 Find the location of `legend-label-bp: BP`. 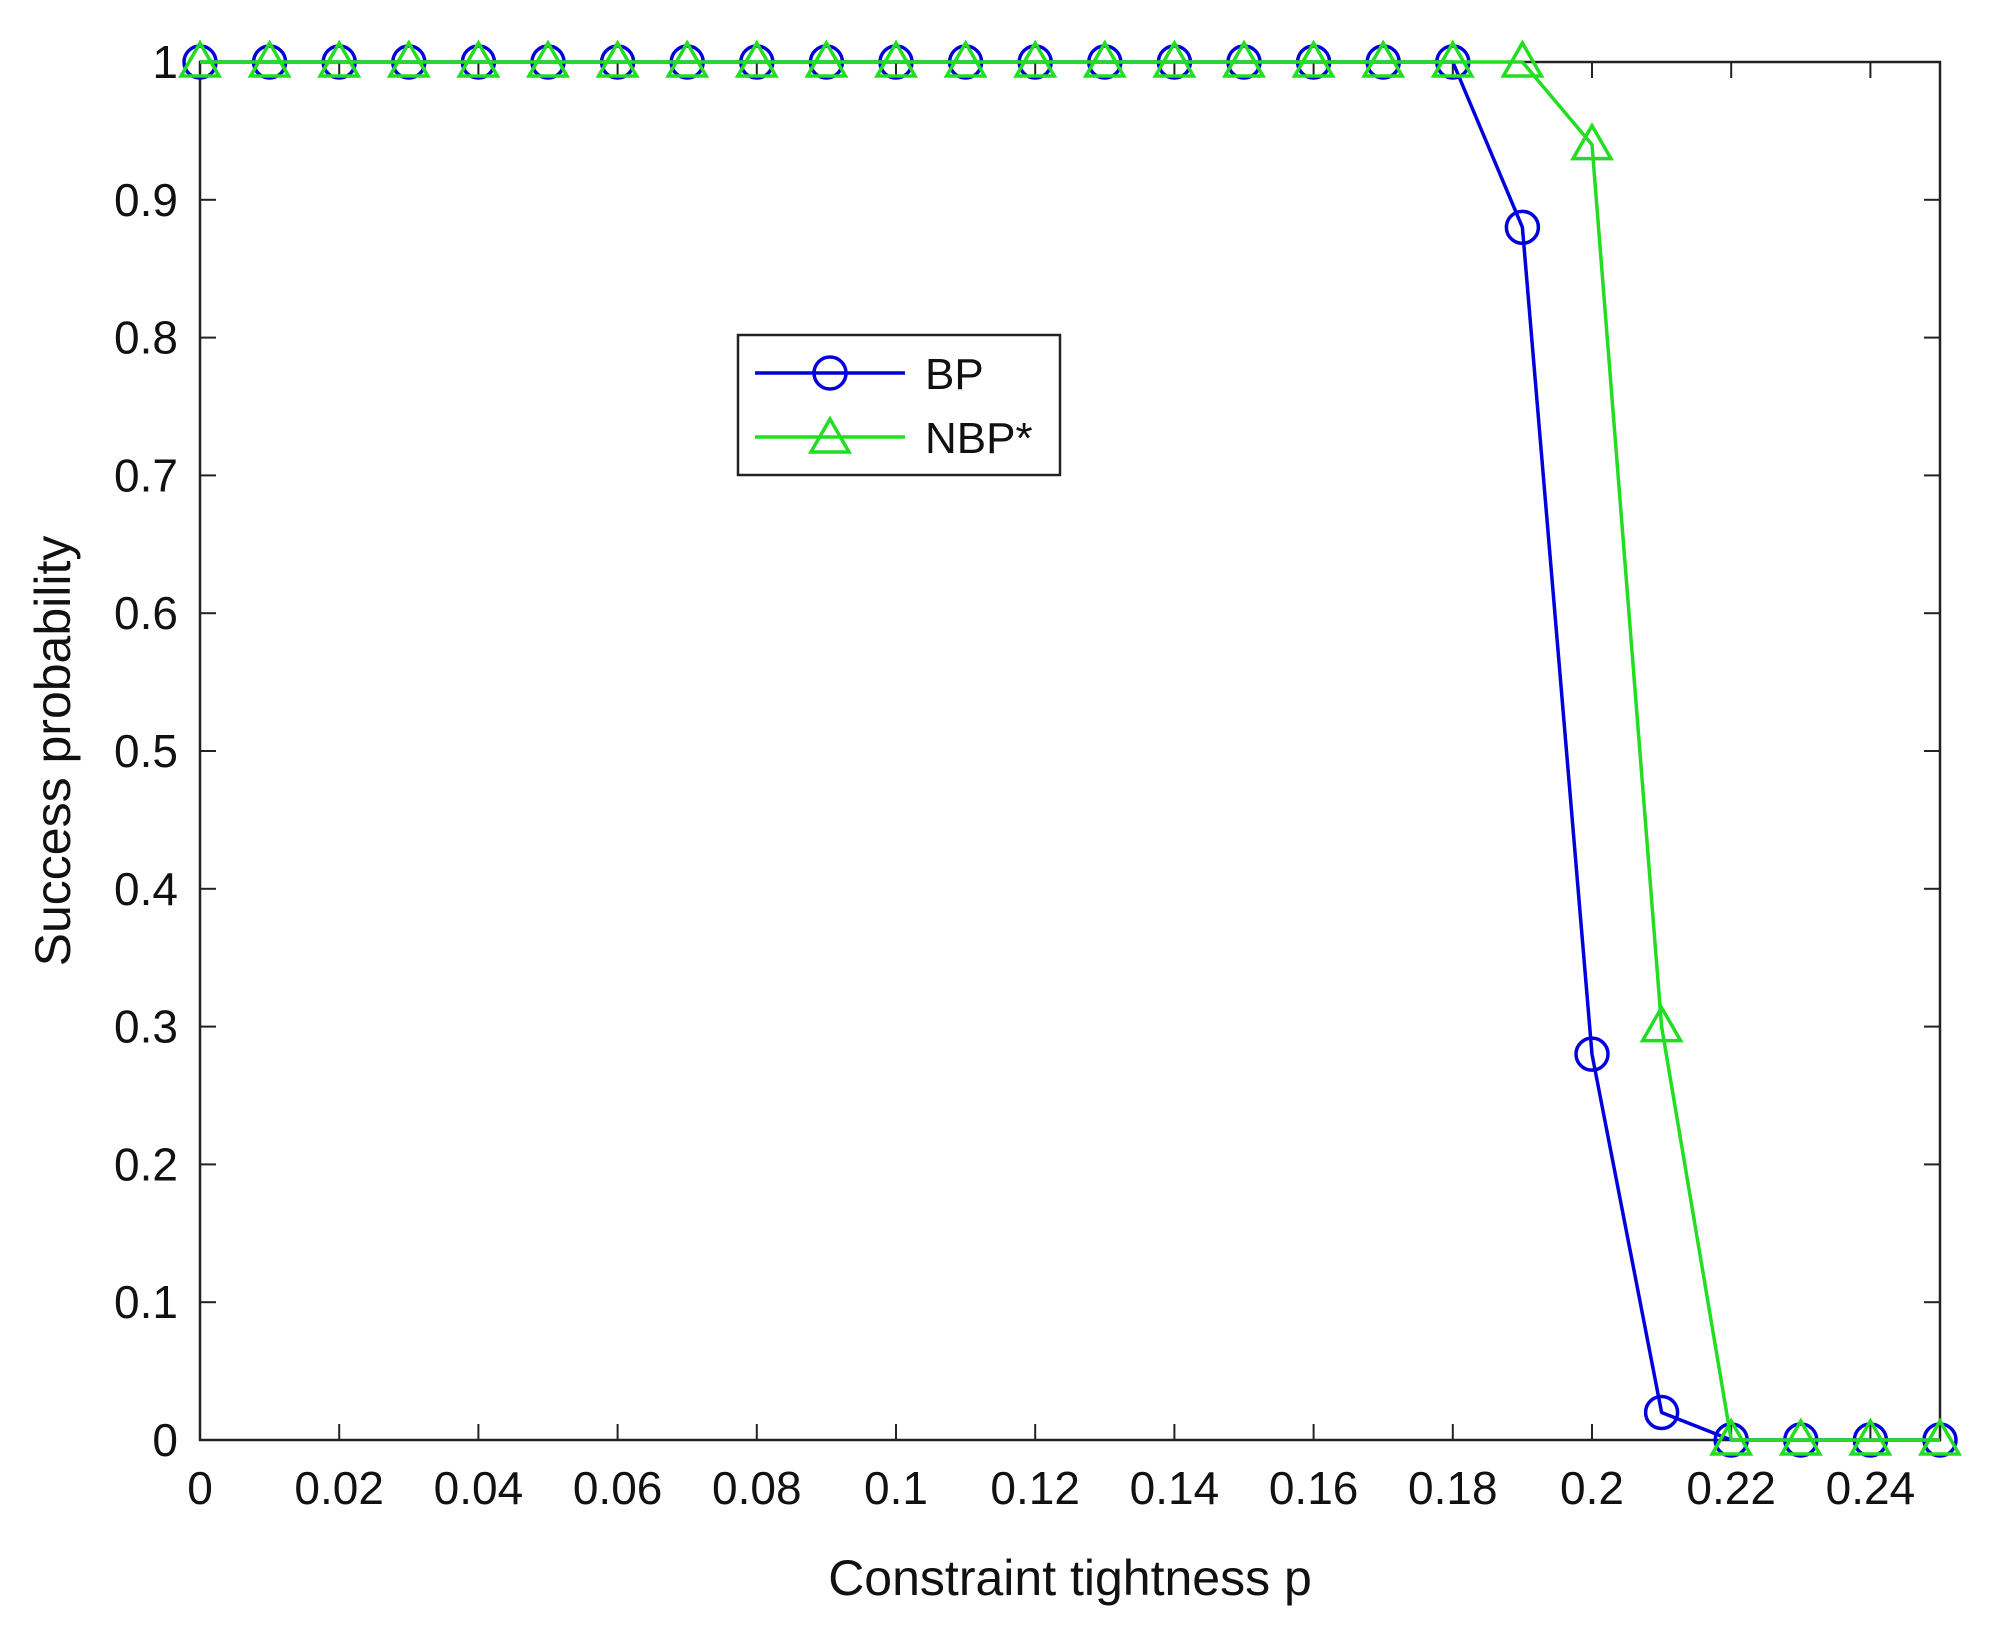

legend-label-bp: BP is located at coordinates (954, 374).